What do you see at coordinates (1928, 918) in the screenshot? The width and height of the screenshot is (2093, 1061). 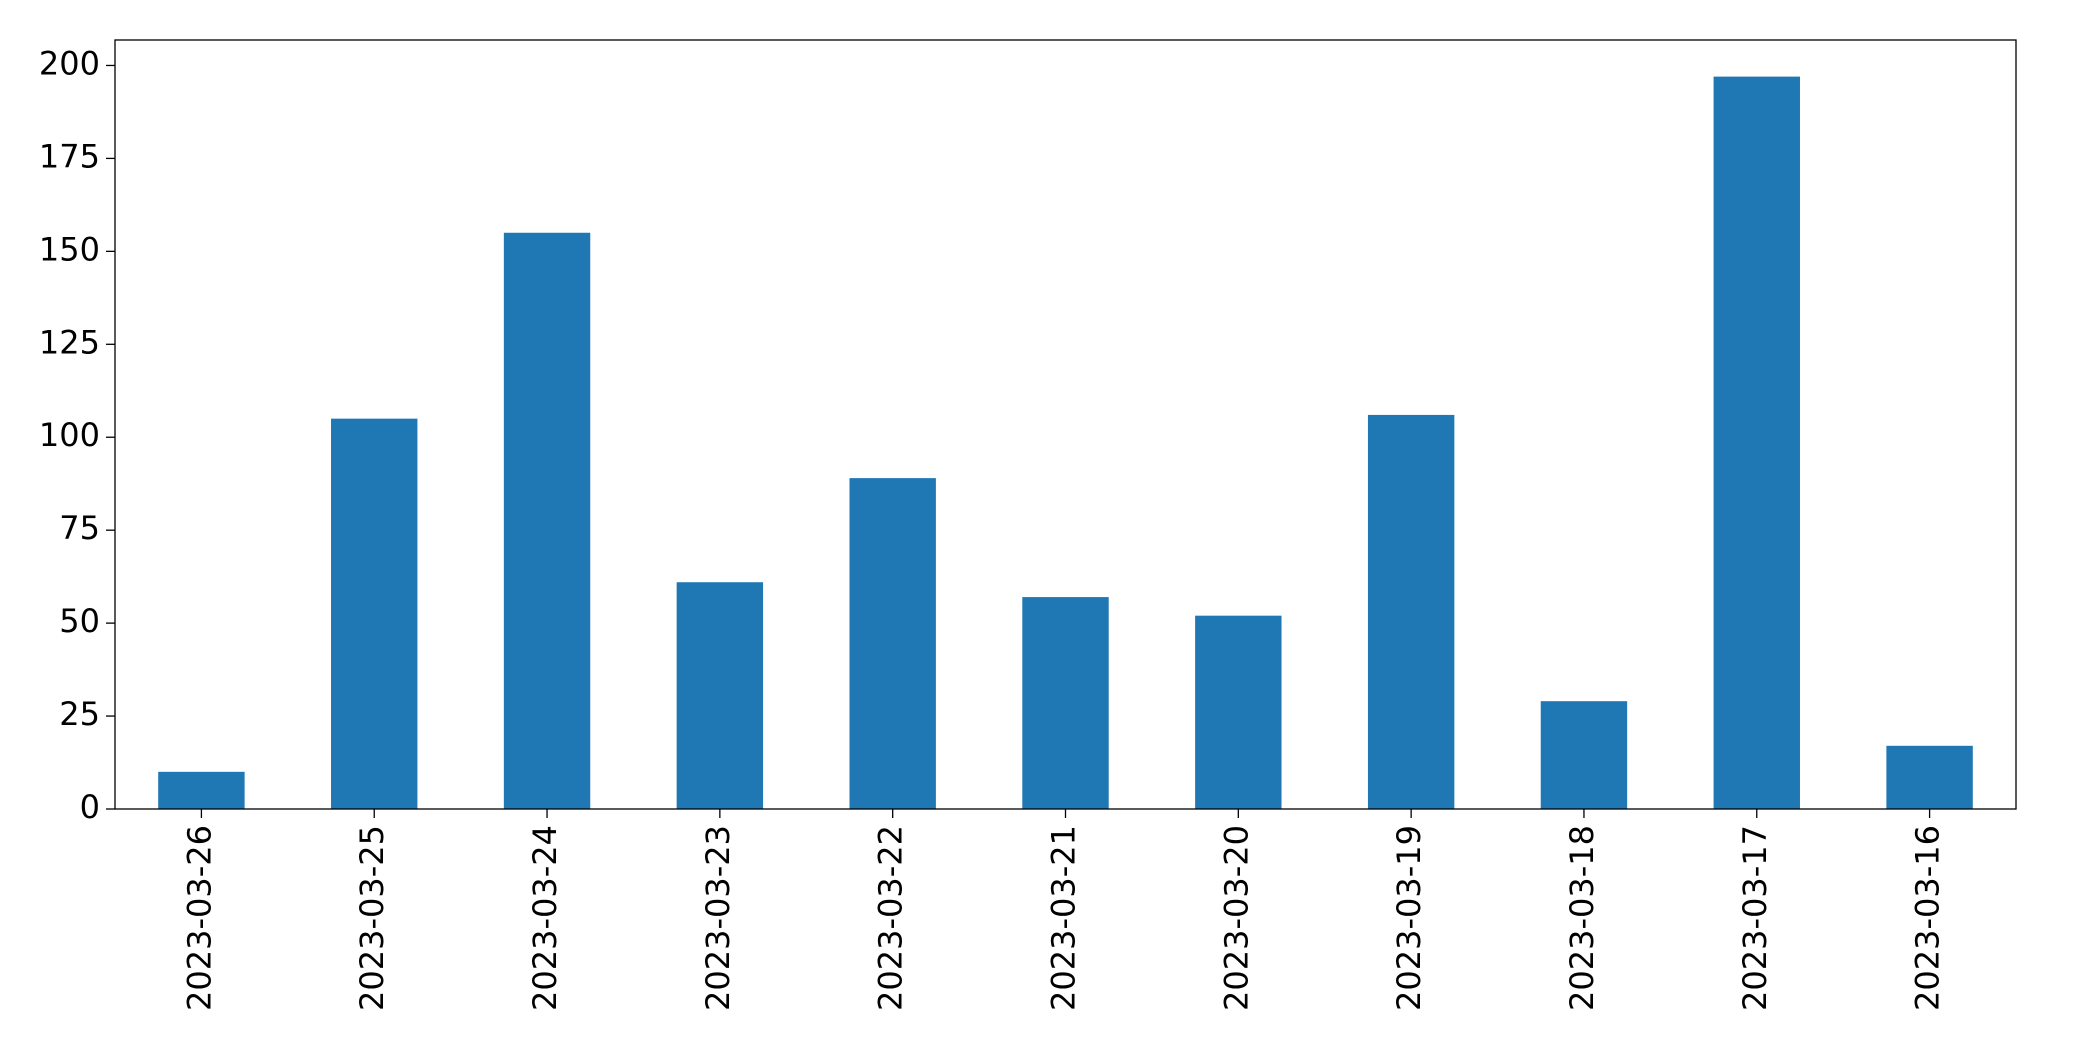 I see `x-tick-label: 2023-03-16` at bounding box center [1928, 918].